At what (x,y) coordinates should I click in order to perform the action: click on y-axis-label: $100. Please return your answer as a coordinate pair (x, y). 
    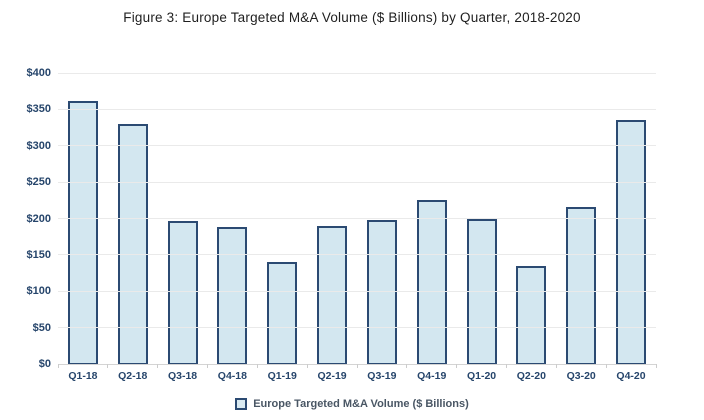
    Looking at the image, I should click on (38, 291).